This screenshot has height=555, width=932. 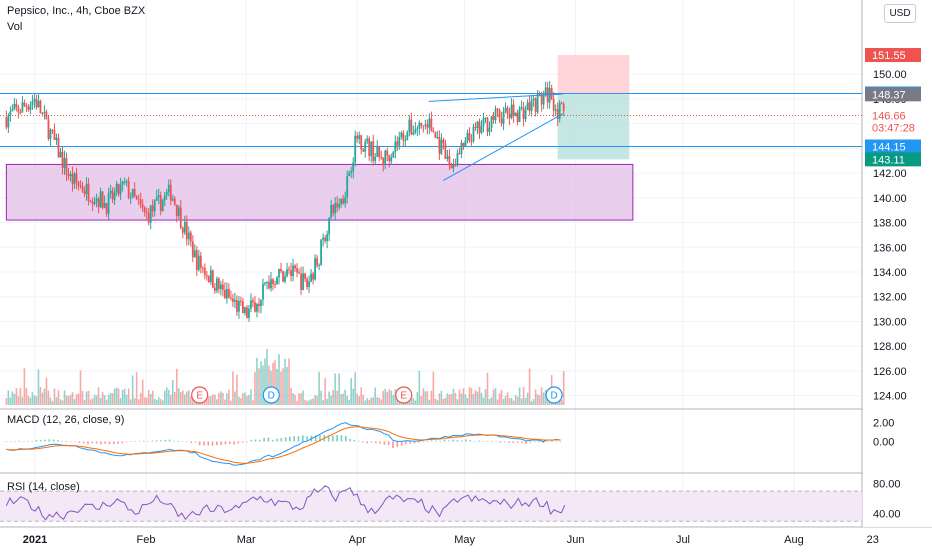 I want to click on time-axis: 2021 Feb Mar Apr May Jun Jul Aug 23, so click(x=451, y=540).